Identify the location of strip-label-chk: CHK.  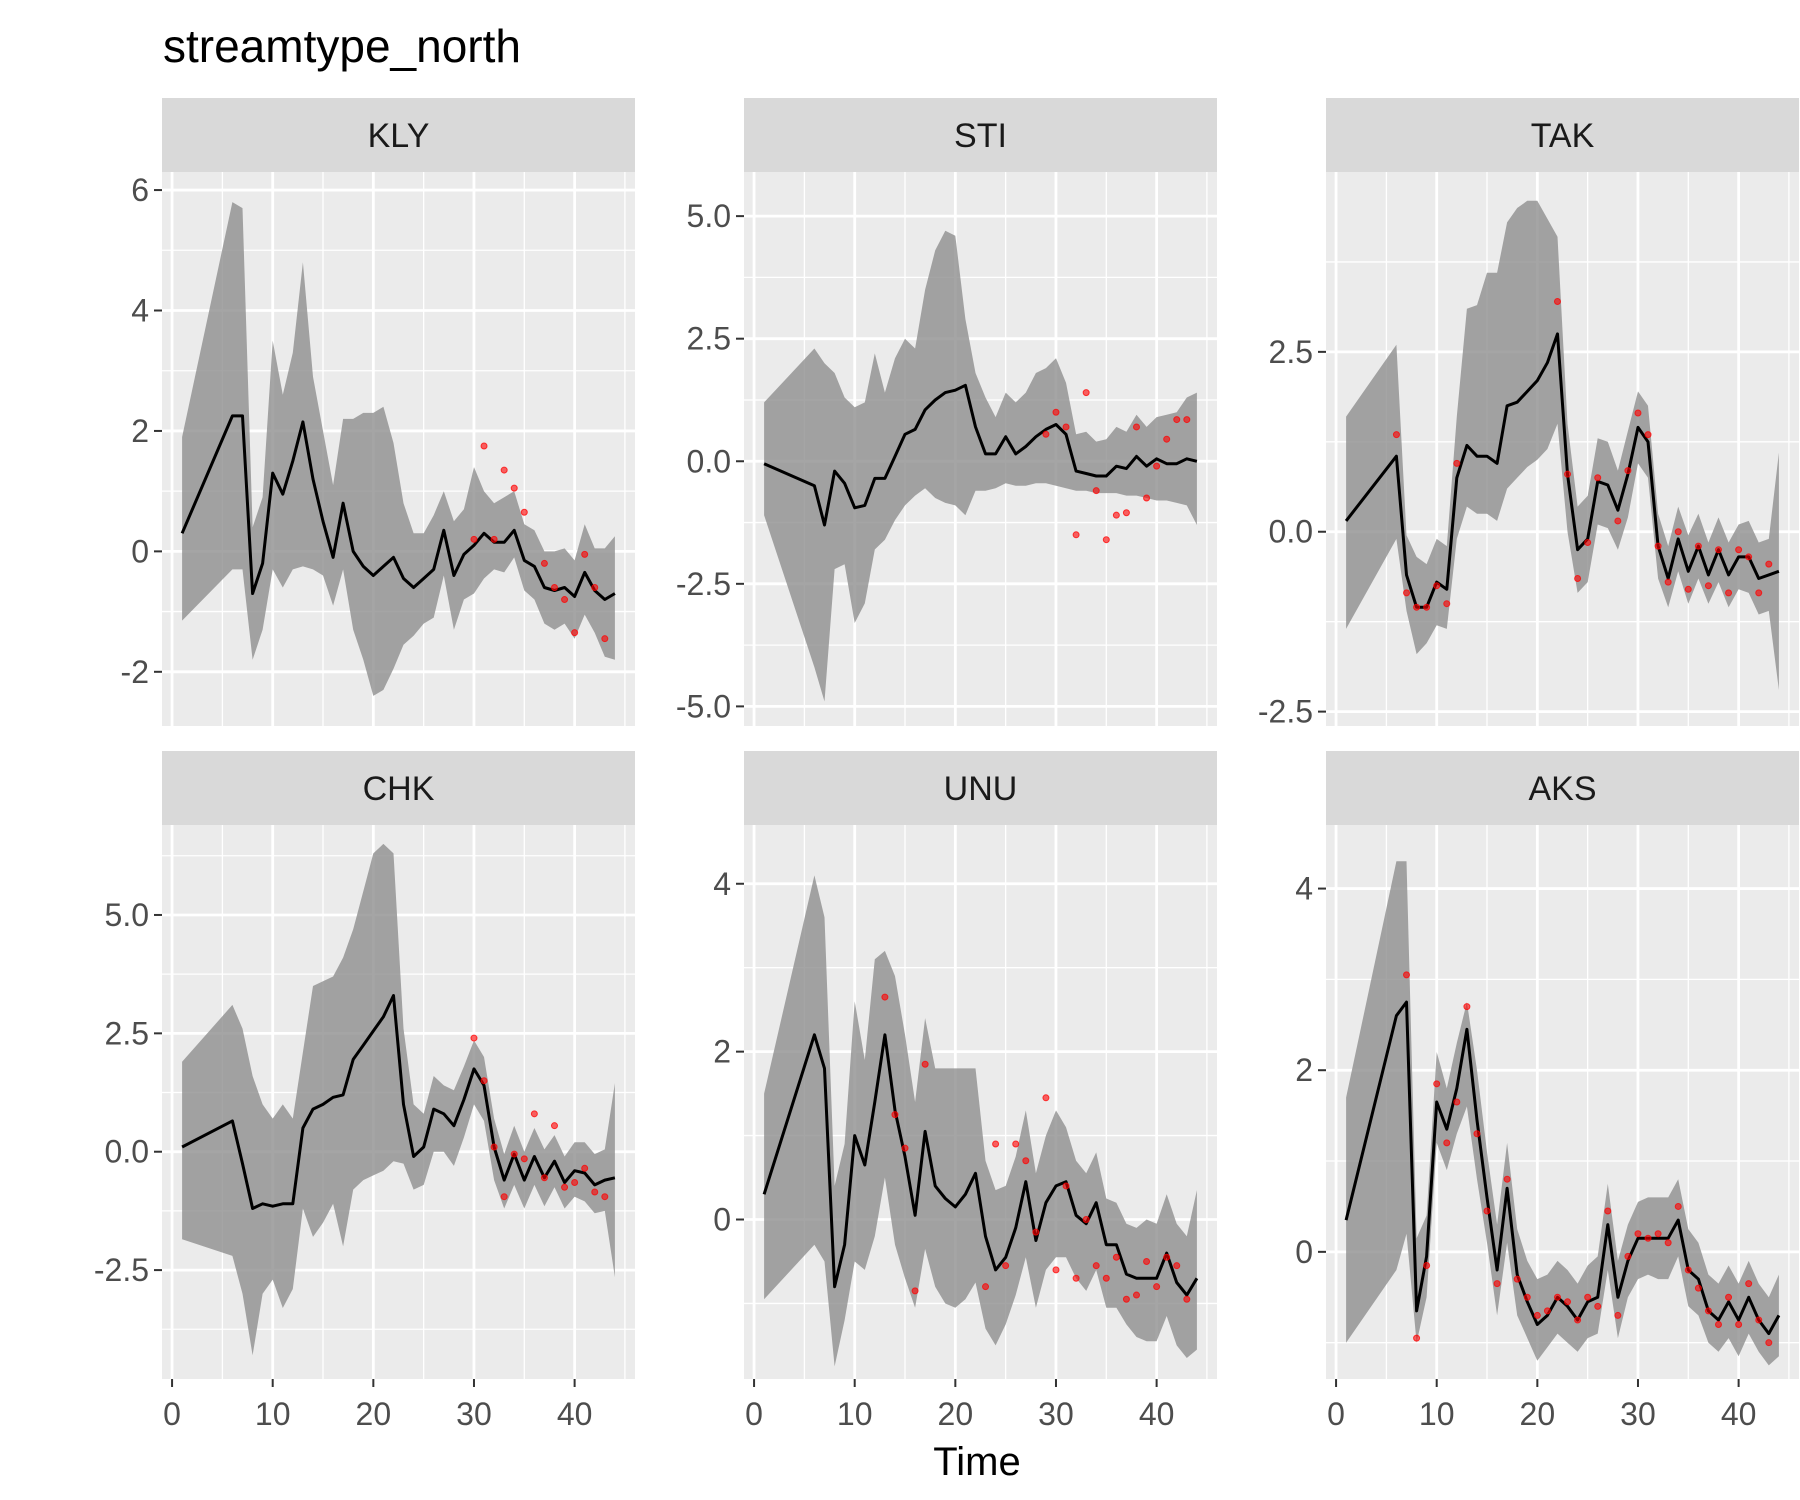
(399, 789).